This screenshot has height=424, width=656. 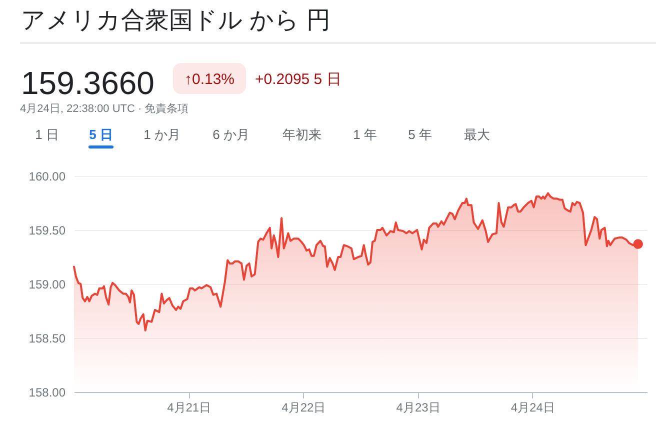 I want to click on y-tick-label: 160.00, so click(x=47, y=177).